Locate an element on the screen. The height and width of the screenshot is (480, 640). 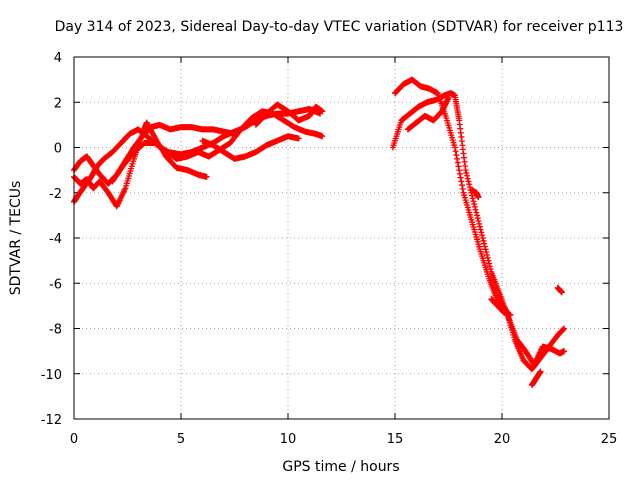
y-axis-label: SDTVAR / TECUs is located at coordinates (16, 238).